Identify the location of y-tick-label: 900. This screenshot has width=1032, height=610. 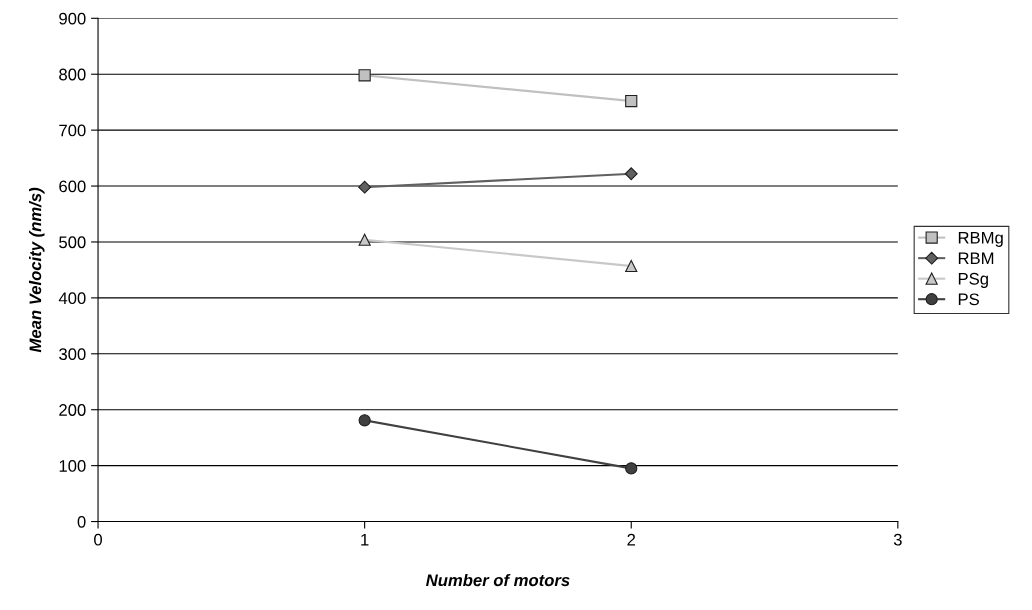
(72, 18).